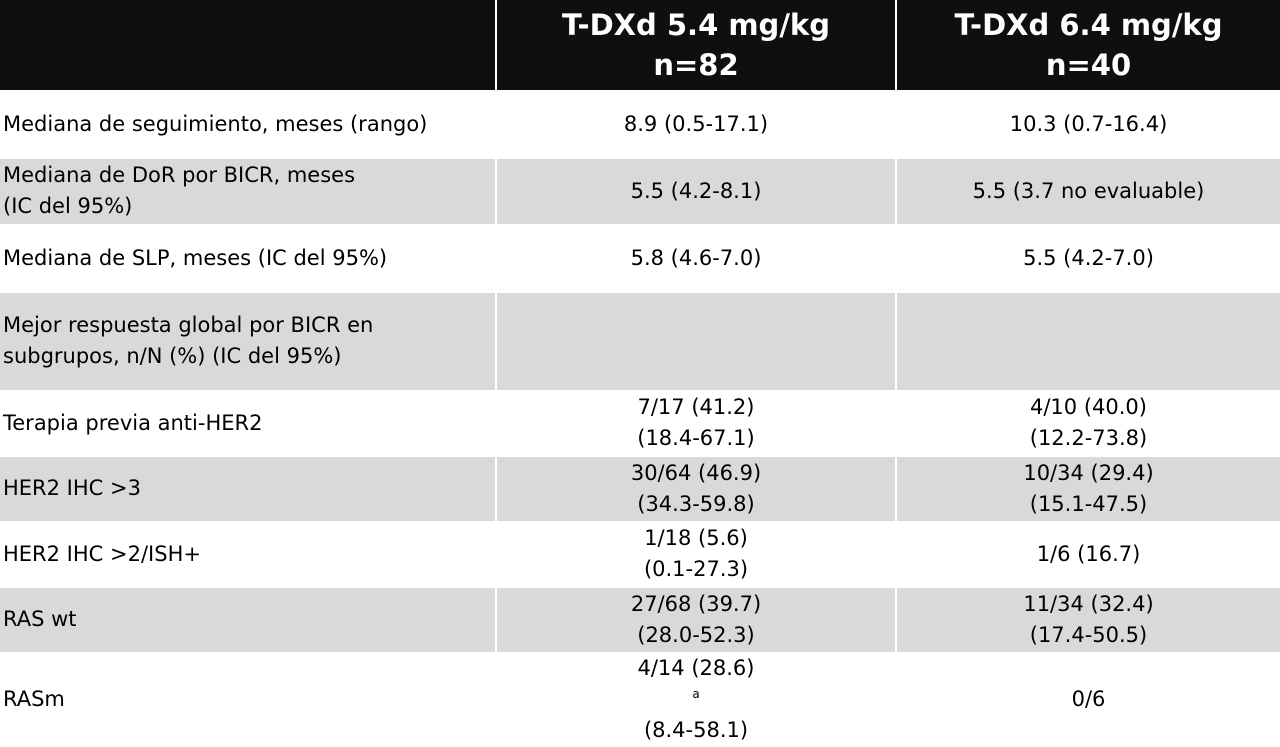 This screenshot has height=747, width=1280. Describe the element at coordinates (695, 554) in the screenshot. I see `value-dose-5-4: 1/18 (5.6) (0.1-27.3)` at that location.